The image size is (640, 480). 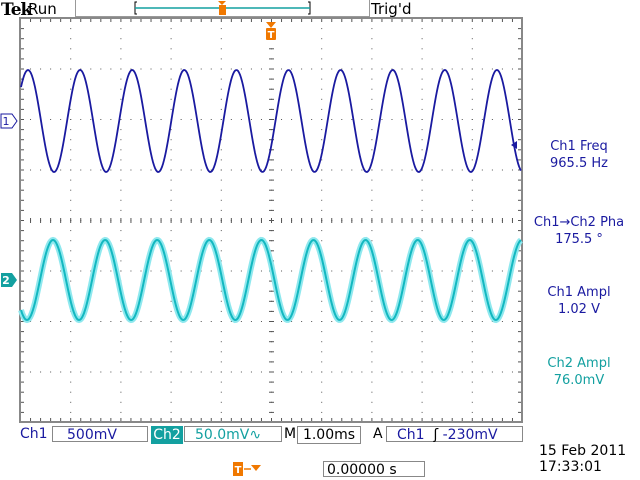 I want to click on ch2-scale: 50.0mV∿, so click(x=233, y=434).